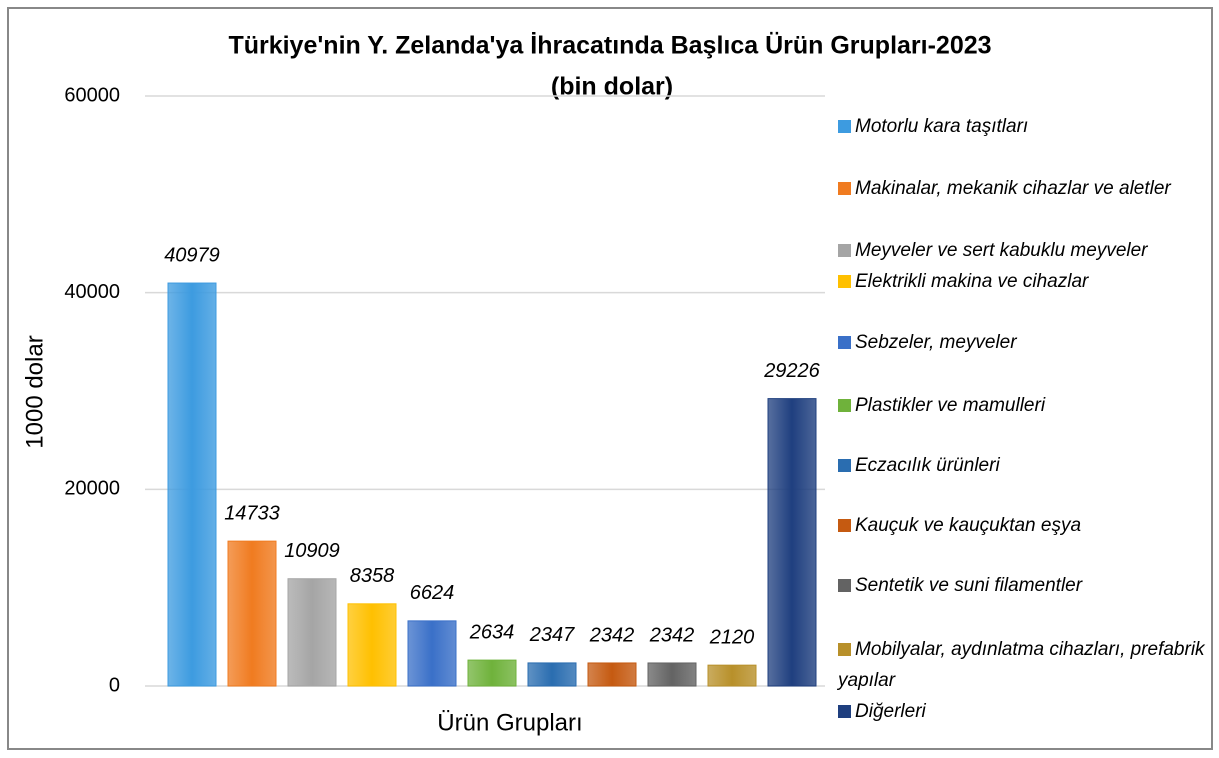 This screenshot has height=758, width=1219. I want to click on value-label: 2120, so click(732, 637).